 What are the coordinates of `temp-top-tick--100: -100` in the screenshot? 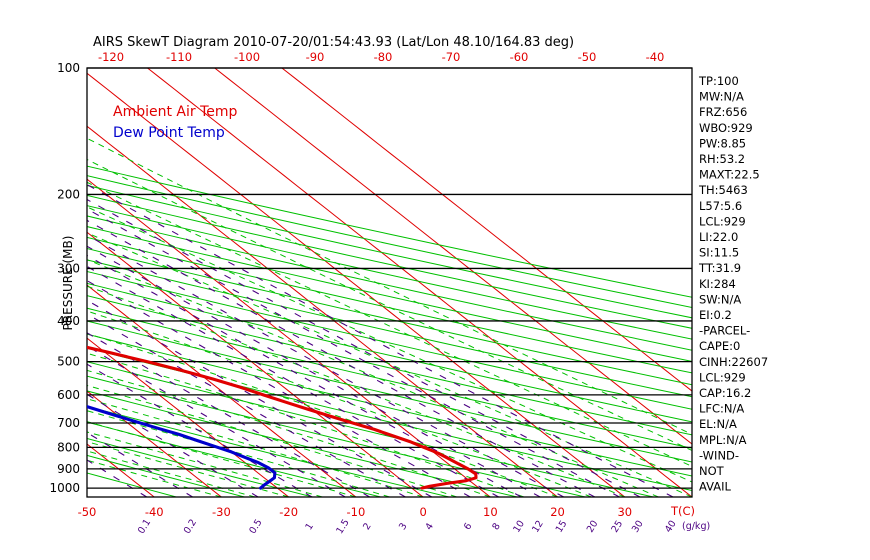 It's located at (247, 57).